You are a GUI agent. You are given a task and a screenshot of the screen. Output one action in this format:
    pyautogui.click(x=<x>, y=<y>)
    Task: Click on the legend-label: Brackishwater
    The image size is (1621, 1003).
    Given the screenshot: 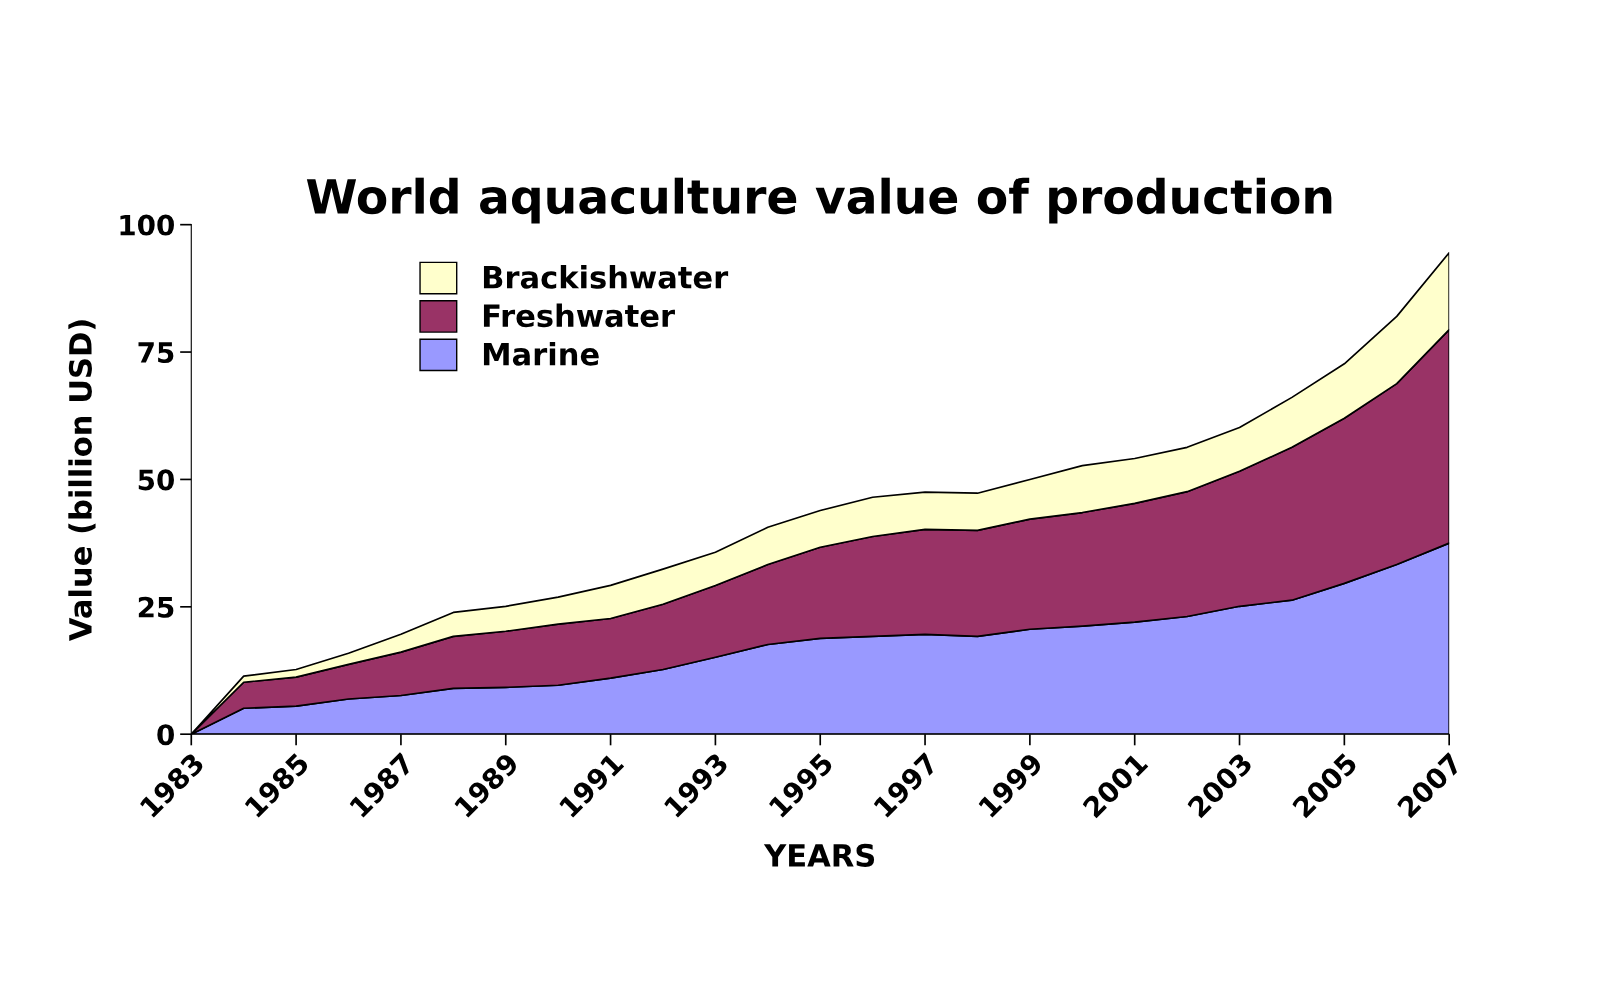 What is the action you would take?
    pyautogui.click(x=606, y=277)
    